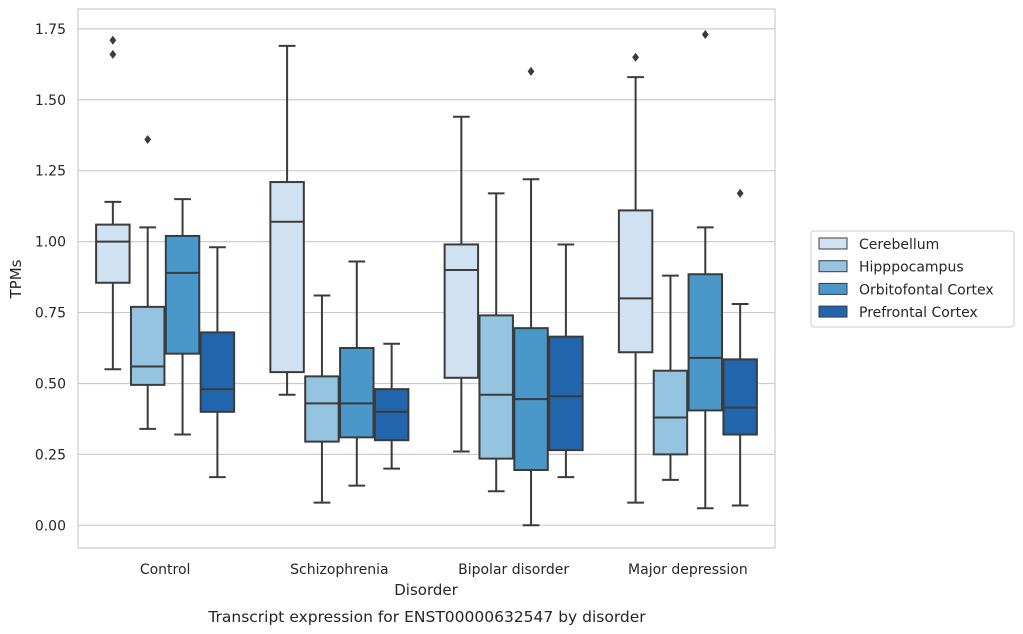 The image size is (1023, 634). Describe the element at coordinates (918, 313) in the screenshot. I see `legend-label: Prefrontal Cortex` at that location.